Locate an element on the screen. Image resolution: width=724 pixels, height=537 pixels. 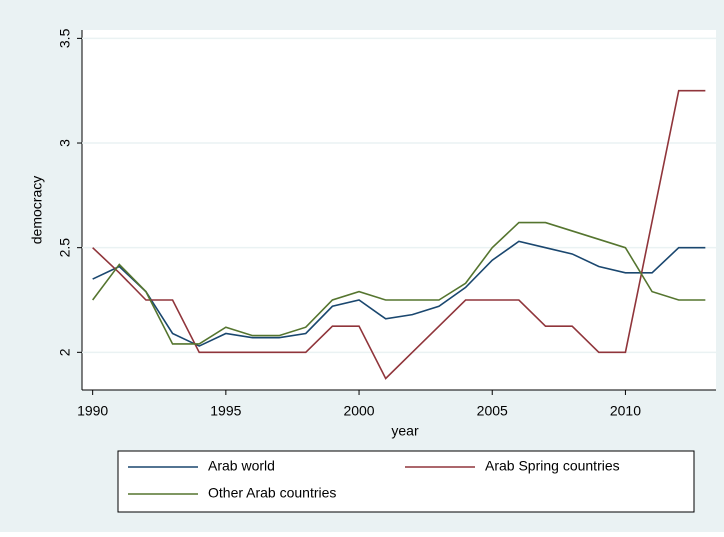
x-tick-label: 1990 is located at coordinates (92, 411).